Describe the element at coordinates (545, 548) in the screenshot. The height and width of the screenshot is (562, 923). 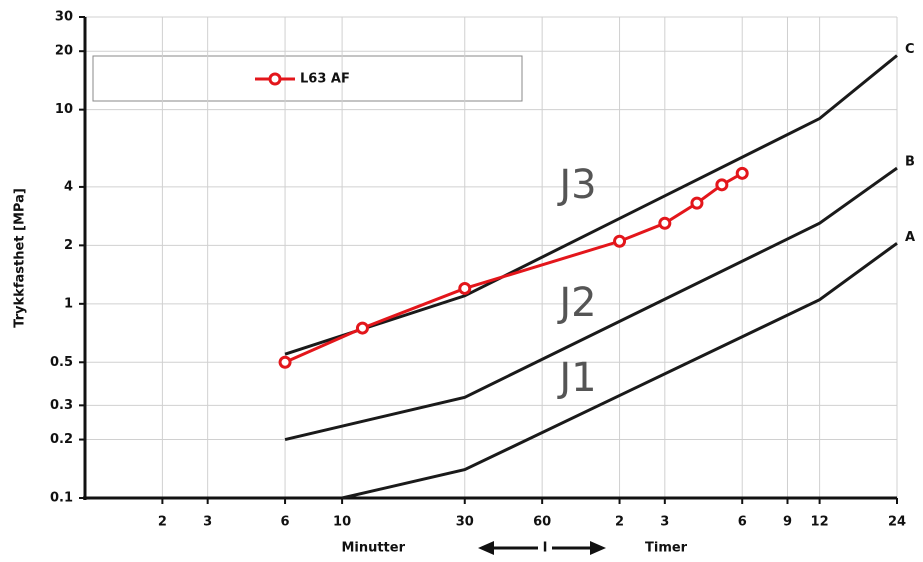
I see `x-axis-label-center: I` at that location.